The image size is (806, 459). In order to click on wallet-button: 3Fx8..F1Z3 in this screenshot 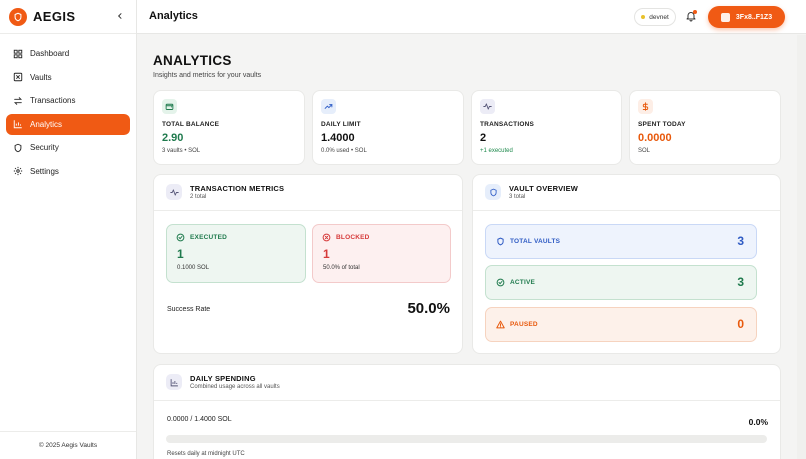, I will do `click(746, 17)`.